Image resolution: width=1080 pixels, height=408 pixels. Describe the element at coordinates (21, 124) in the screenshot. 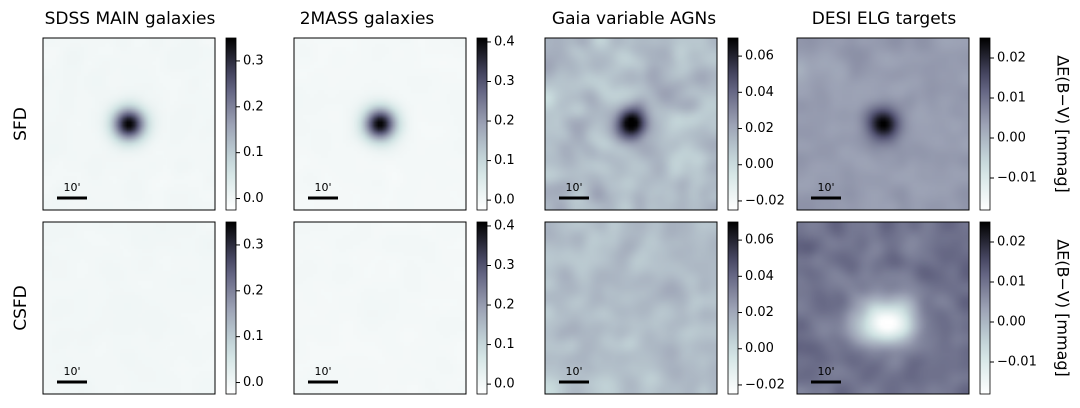

I see `row-label: SFD` at that location.